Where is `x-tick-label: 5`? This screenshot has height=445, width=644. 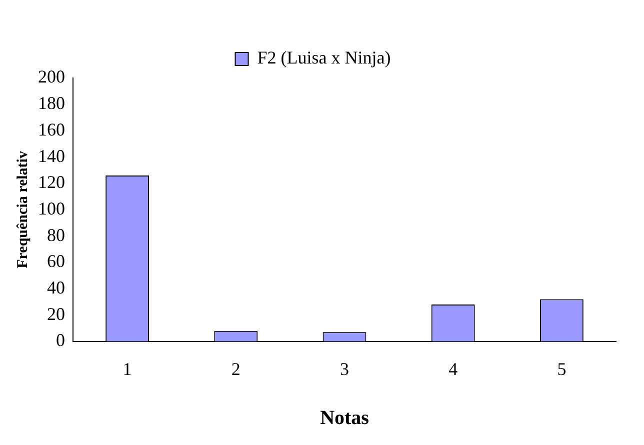
x-tick-label: 5 is located at coordinates (561, 368).